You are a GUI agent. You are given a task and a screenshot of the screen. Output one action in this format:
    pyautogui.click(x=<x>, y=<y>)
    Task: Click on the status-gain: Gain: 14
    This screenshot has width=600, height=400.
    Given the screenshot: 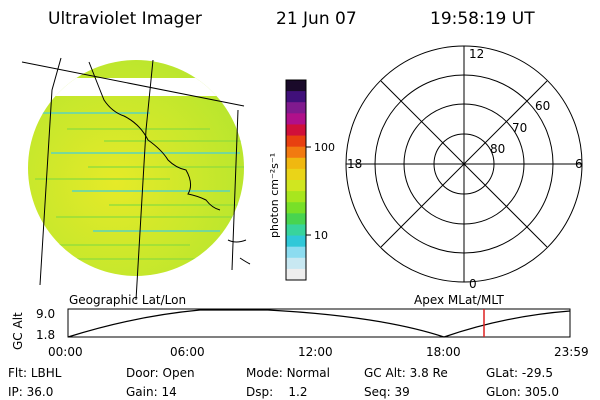 What is the action you would take?
    pyautogui.click(x=151, y=392)
    